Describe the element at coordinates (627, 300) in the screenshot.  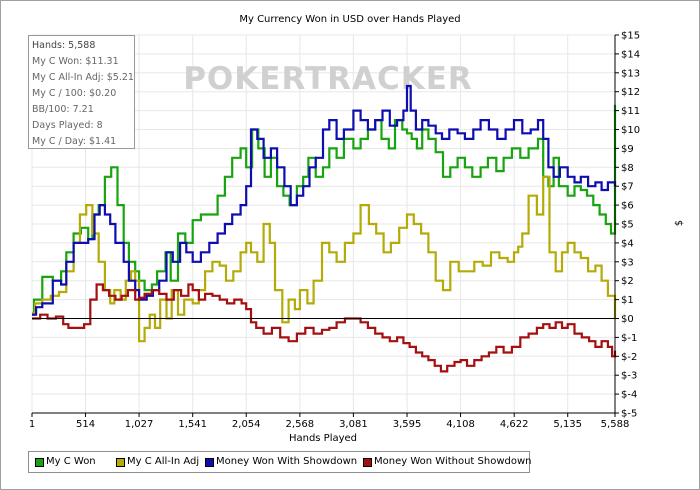
I see `y-tick-label: $1` at that location.